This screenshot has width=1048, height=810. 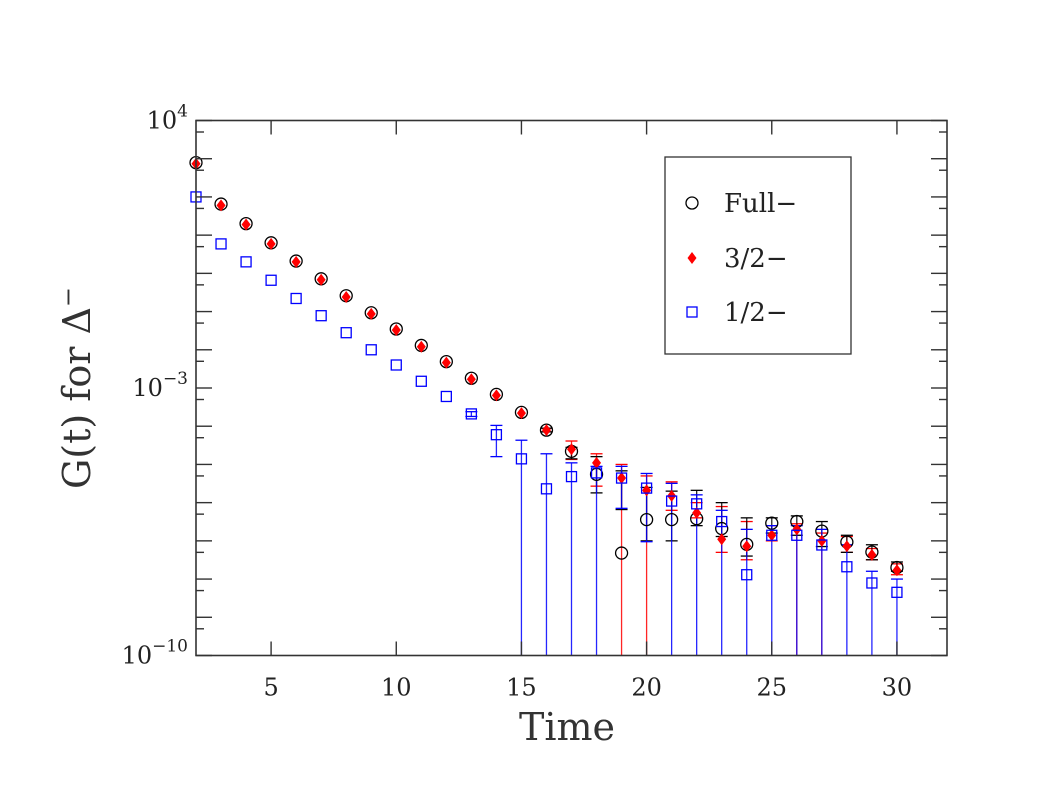 What do you see at coordinates (521, 688) in the screenshot?
I see `x-tick-label: 15` at bounding box center [521, 688].